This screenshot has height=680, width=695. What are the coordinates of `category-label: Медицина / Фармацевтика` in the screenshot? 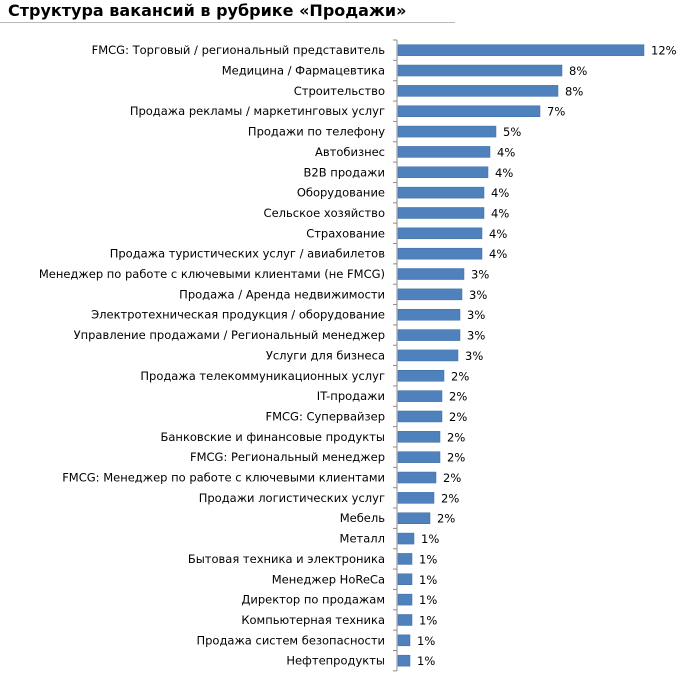 It's located at (303, 71).